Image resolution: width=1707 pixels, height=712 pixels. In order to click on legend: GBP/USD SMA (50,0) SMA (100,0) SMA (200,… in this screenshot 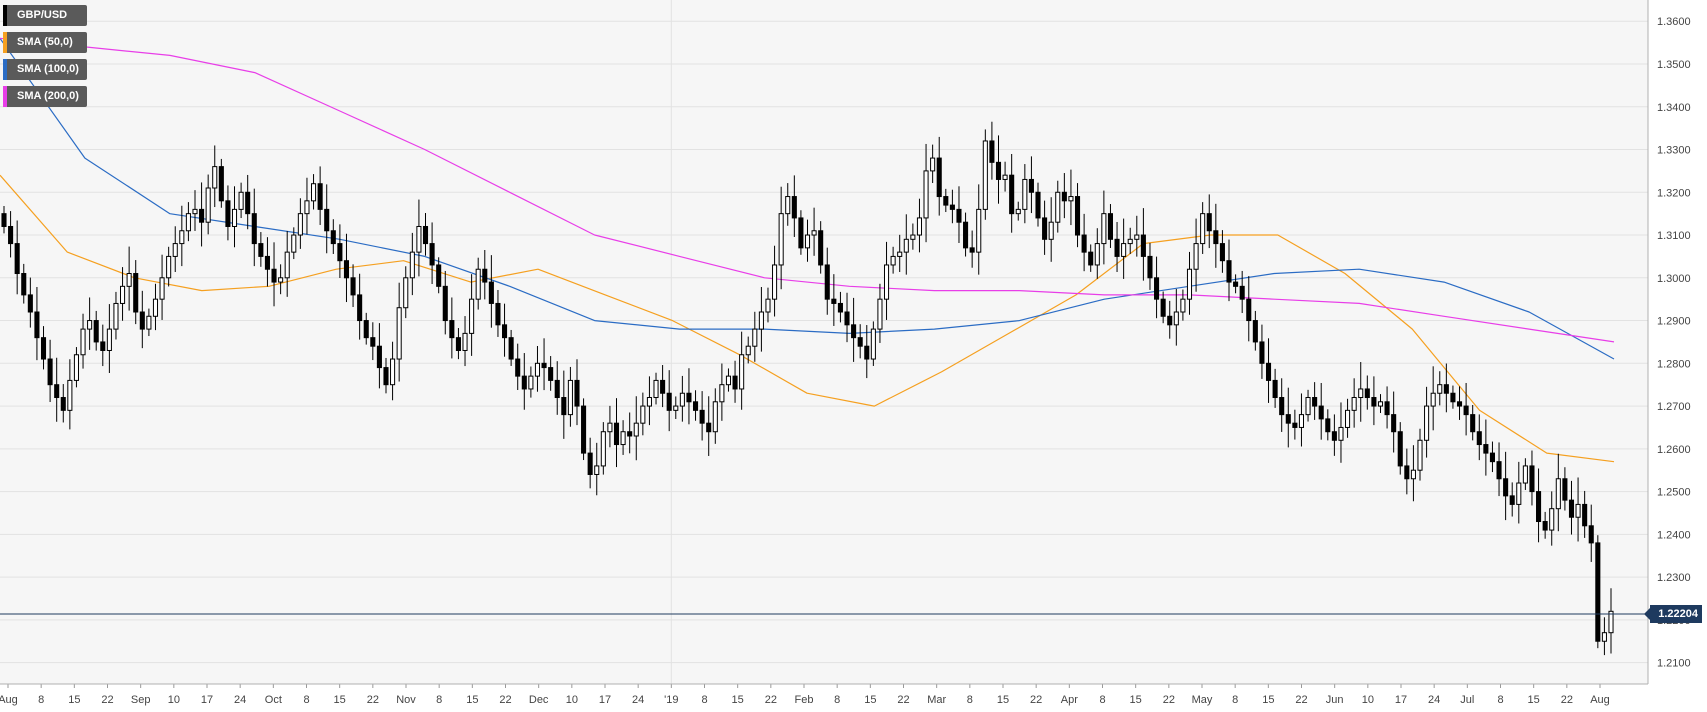, I will do `click(45, 59)`.